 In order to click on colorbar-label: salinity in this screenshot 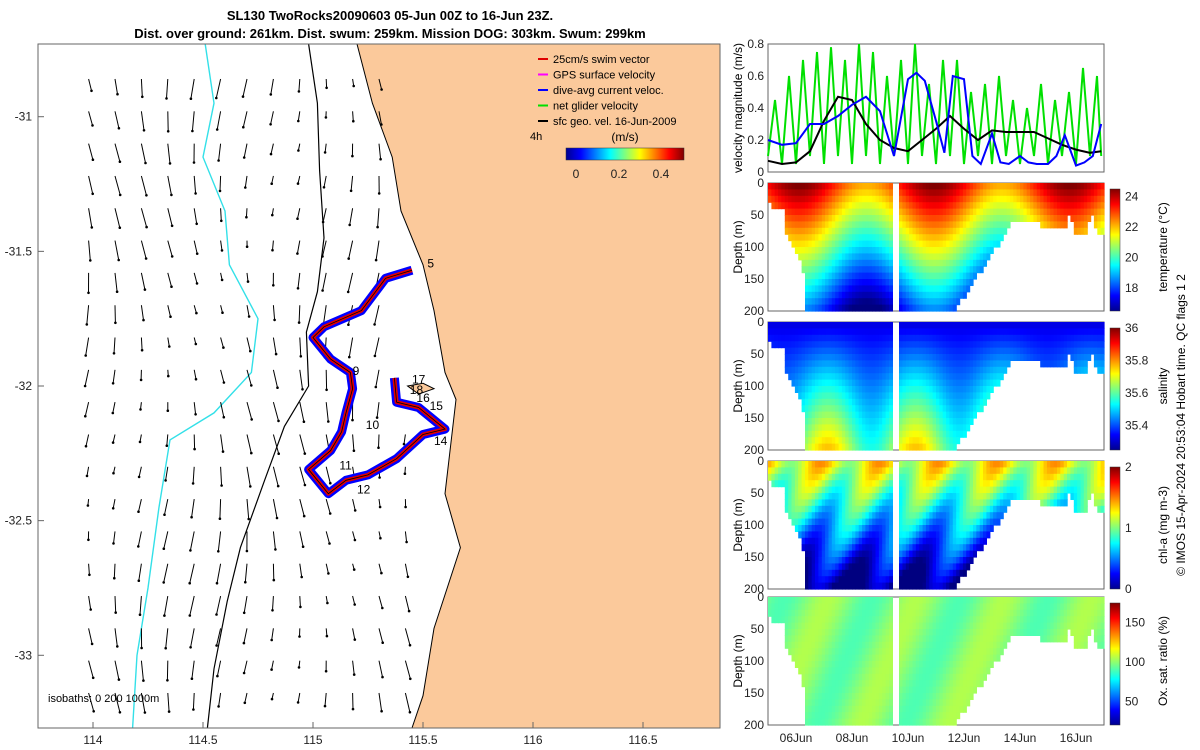, I will do `click(1163, 386)`.